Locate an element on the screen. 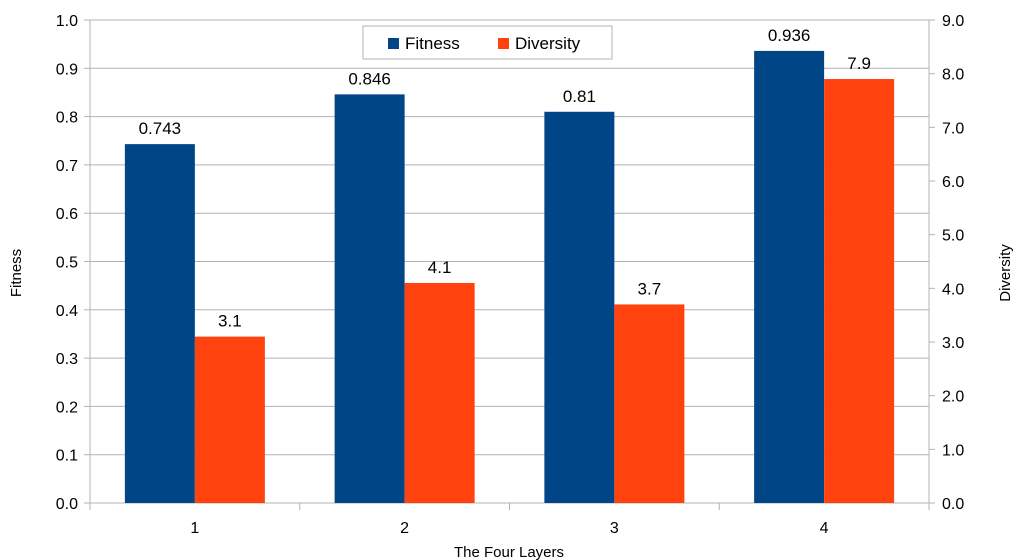 Image resolution: width=1016 pixels, height=560 pixels. y-tick-label-left: 0.1 is located at coordinates (67, 456).